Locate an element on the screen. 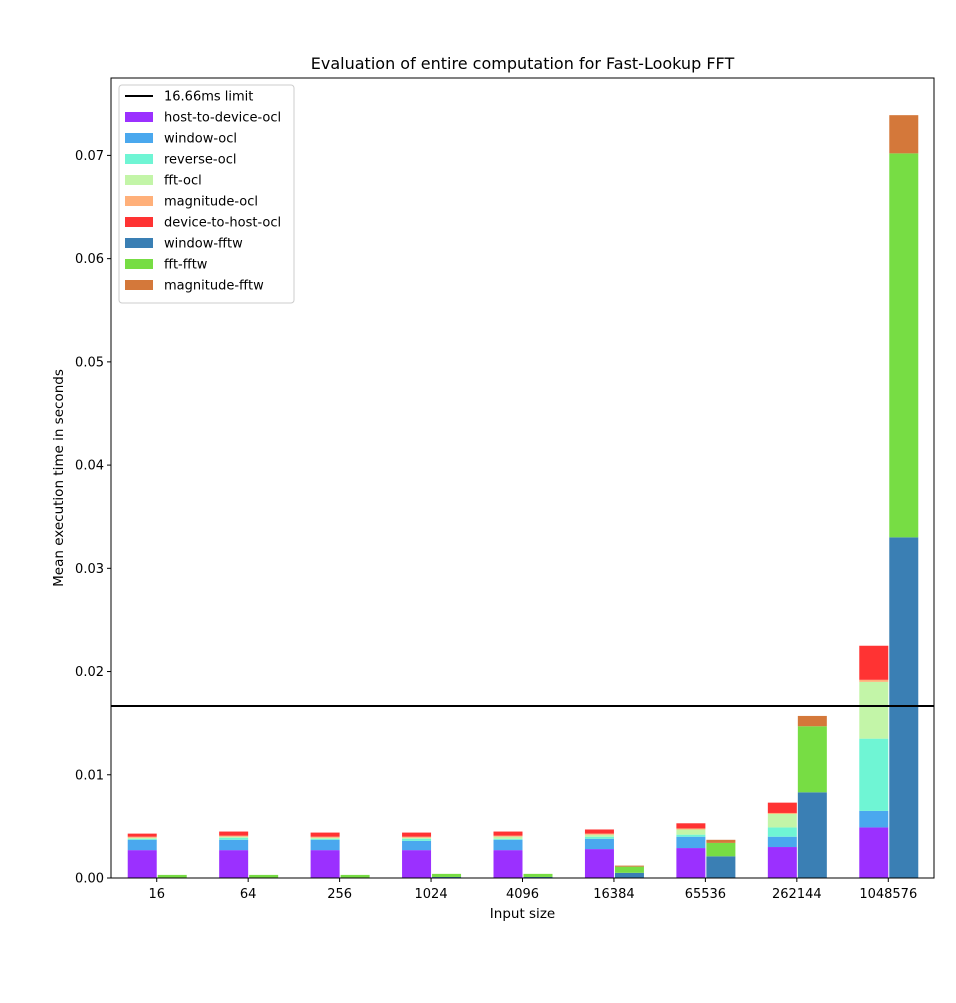 The height and width of the screenshot is (1003, 956). legend-swatch-fft-ocl is located at coordinates (139, 180).